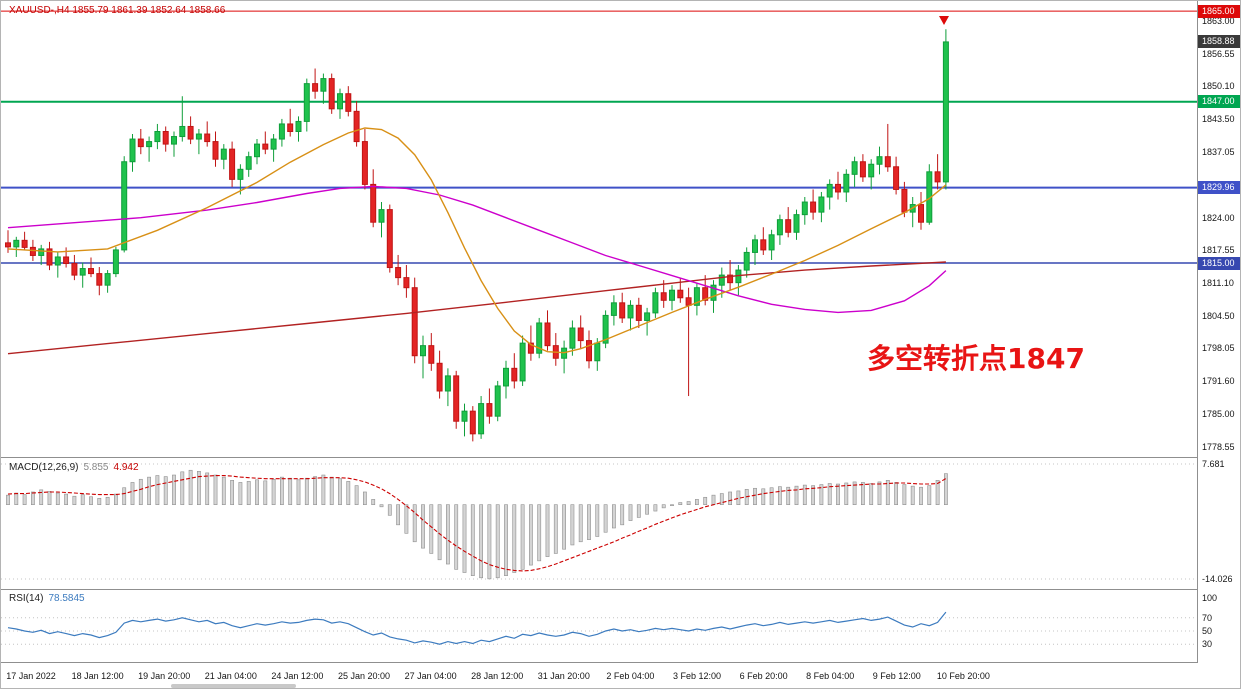  What do you see at coordinates (477, 249) in the screenshot?
I see `ma-magenta` at bounding box center [477, 249].